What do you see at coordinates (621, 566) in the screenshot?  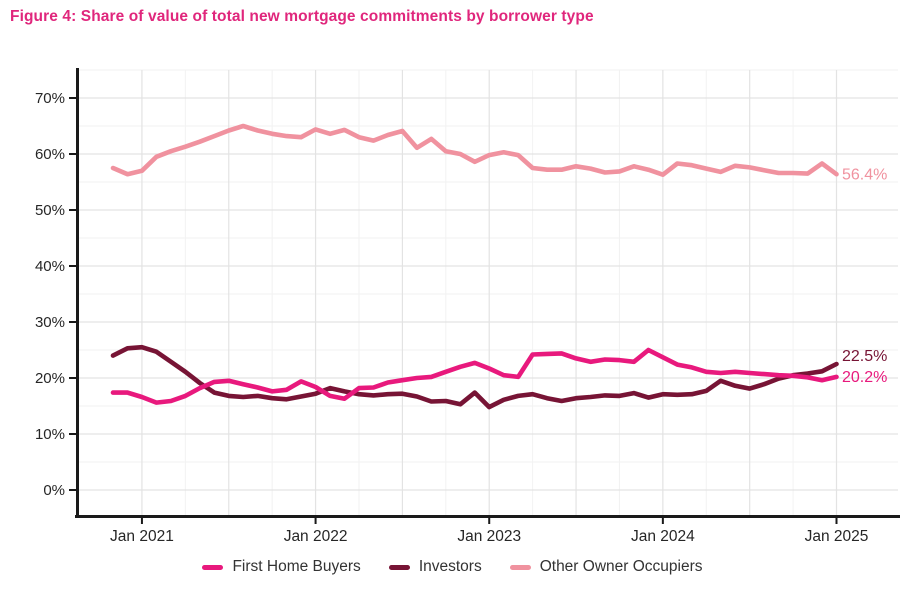 I see `legend-label-other-owner-occupiers: Other Owner Occupiers` at bounding box center [621, 566].